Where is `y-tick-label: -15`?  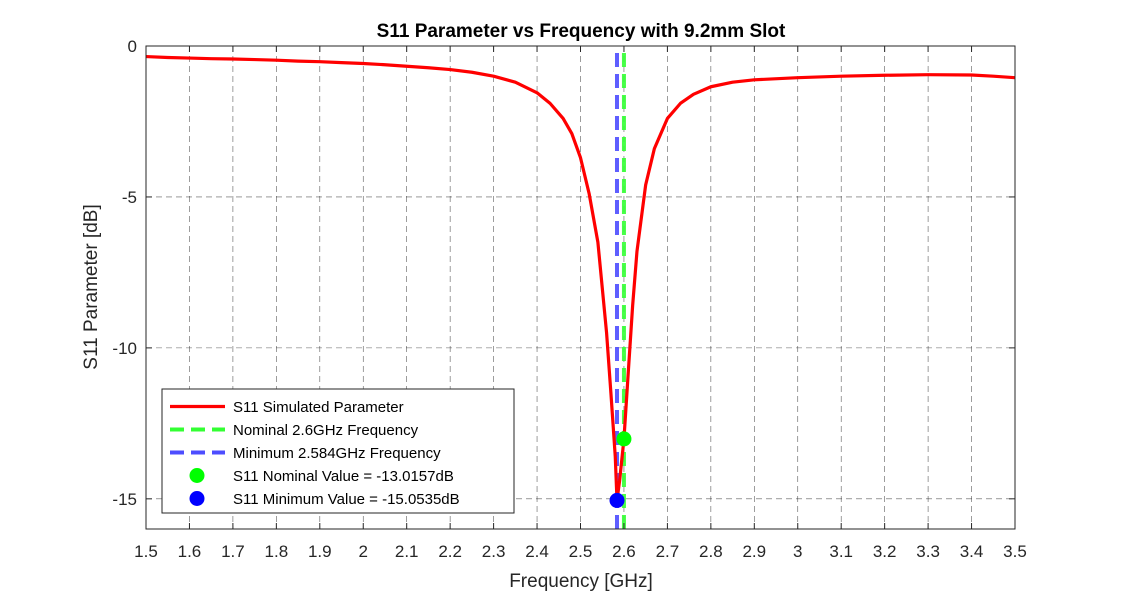
y-tick-label: -15 is located at coordinates (124, 499).